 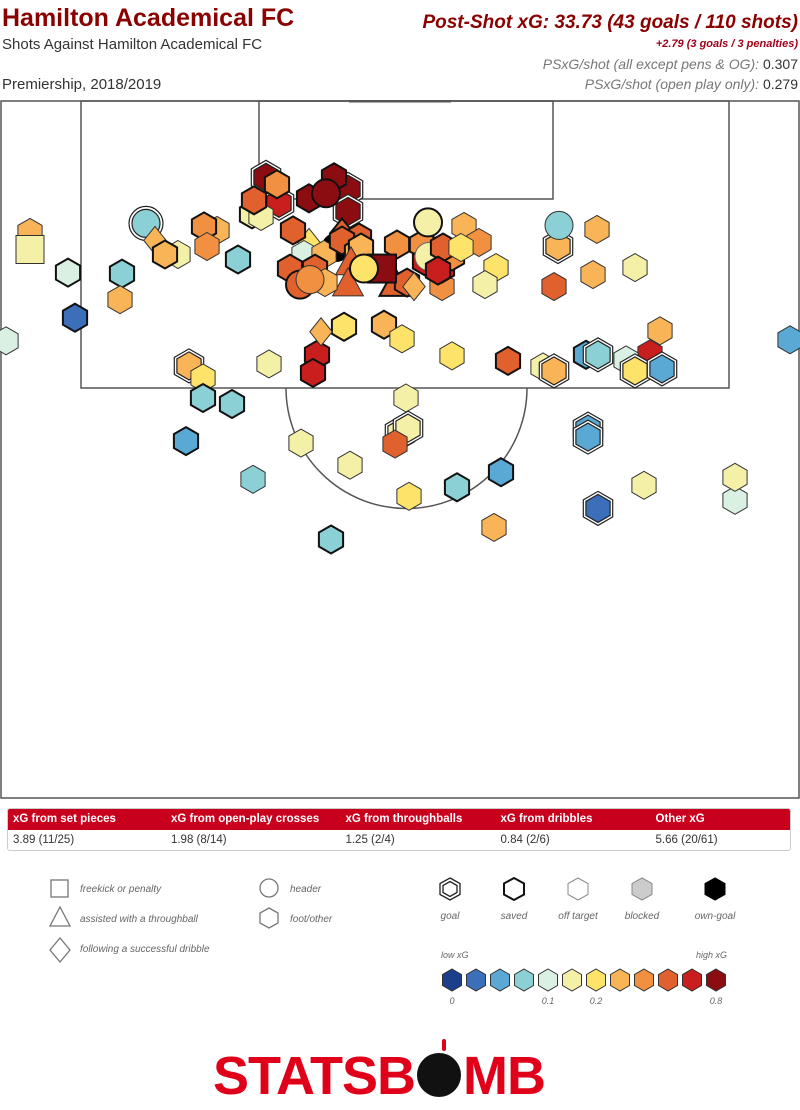 What do you see at coordinates (404, 819) in the screenshot?
I see `xg-header-throughballs: xG from throughballs` at bounding box center [404, 819].